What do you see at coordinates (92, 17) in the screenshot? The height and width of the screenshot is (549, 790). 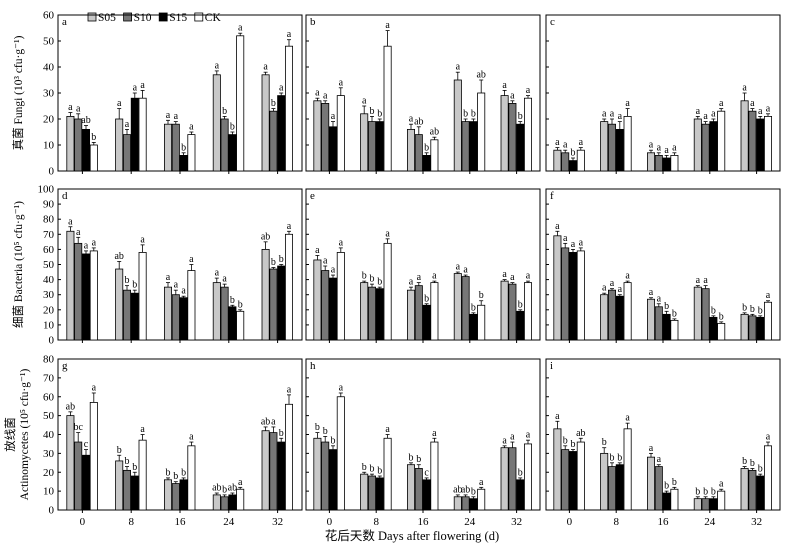 I see `legend-swatch-S05` at bounding box center [92, 17].